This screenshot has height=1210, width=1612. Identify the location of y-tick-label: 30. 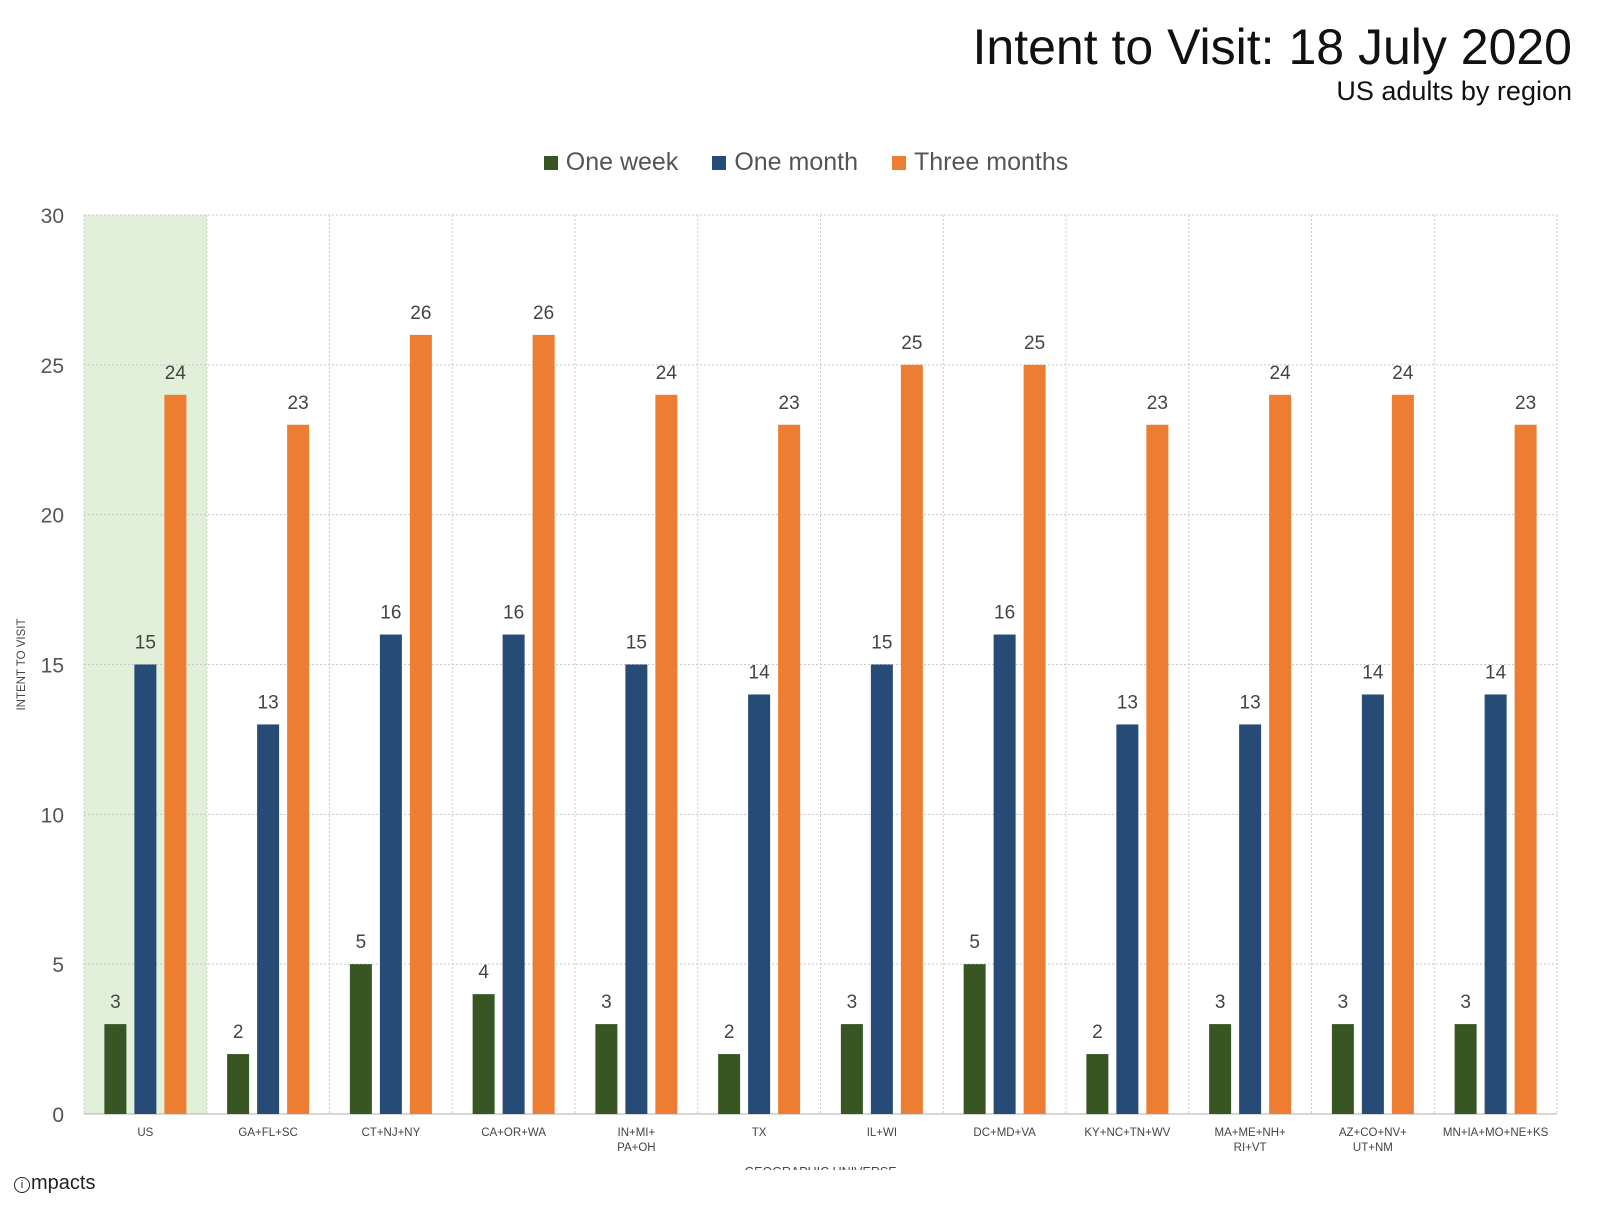
(52, 216).